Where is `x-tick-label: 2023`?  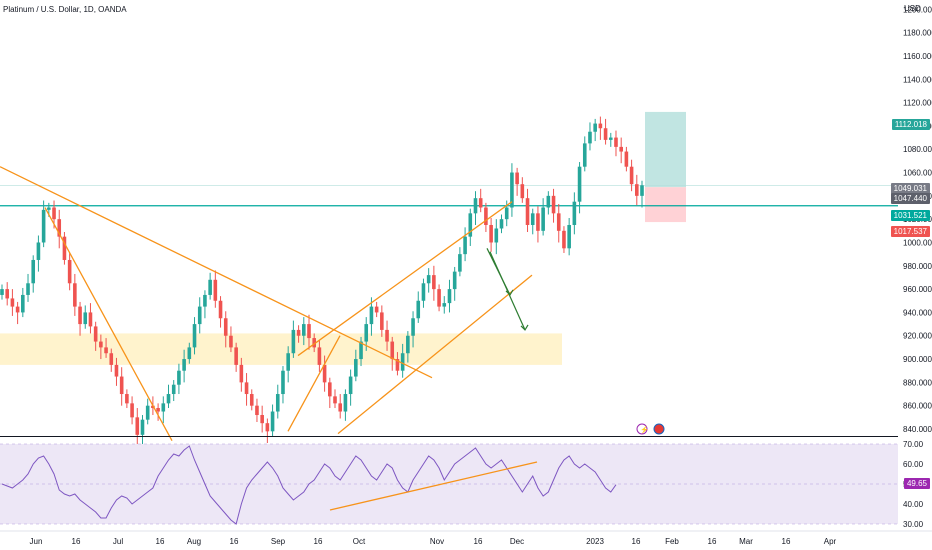 x-tick-label: 2023 is located at coordinates (595, 541).